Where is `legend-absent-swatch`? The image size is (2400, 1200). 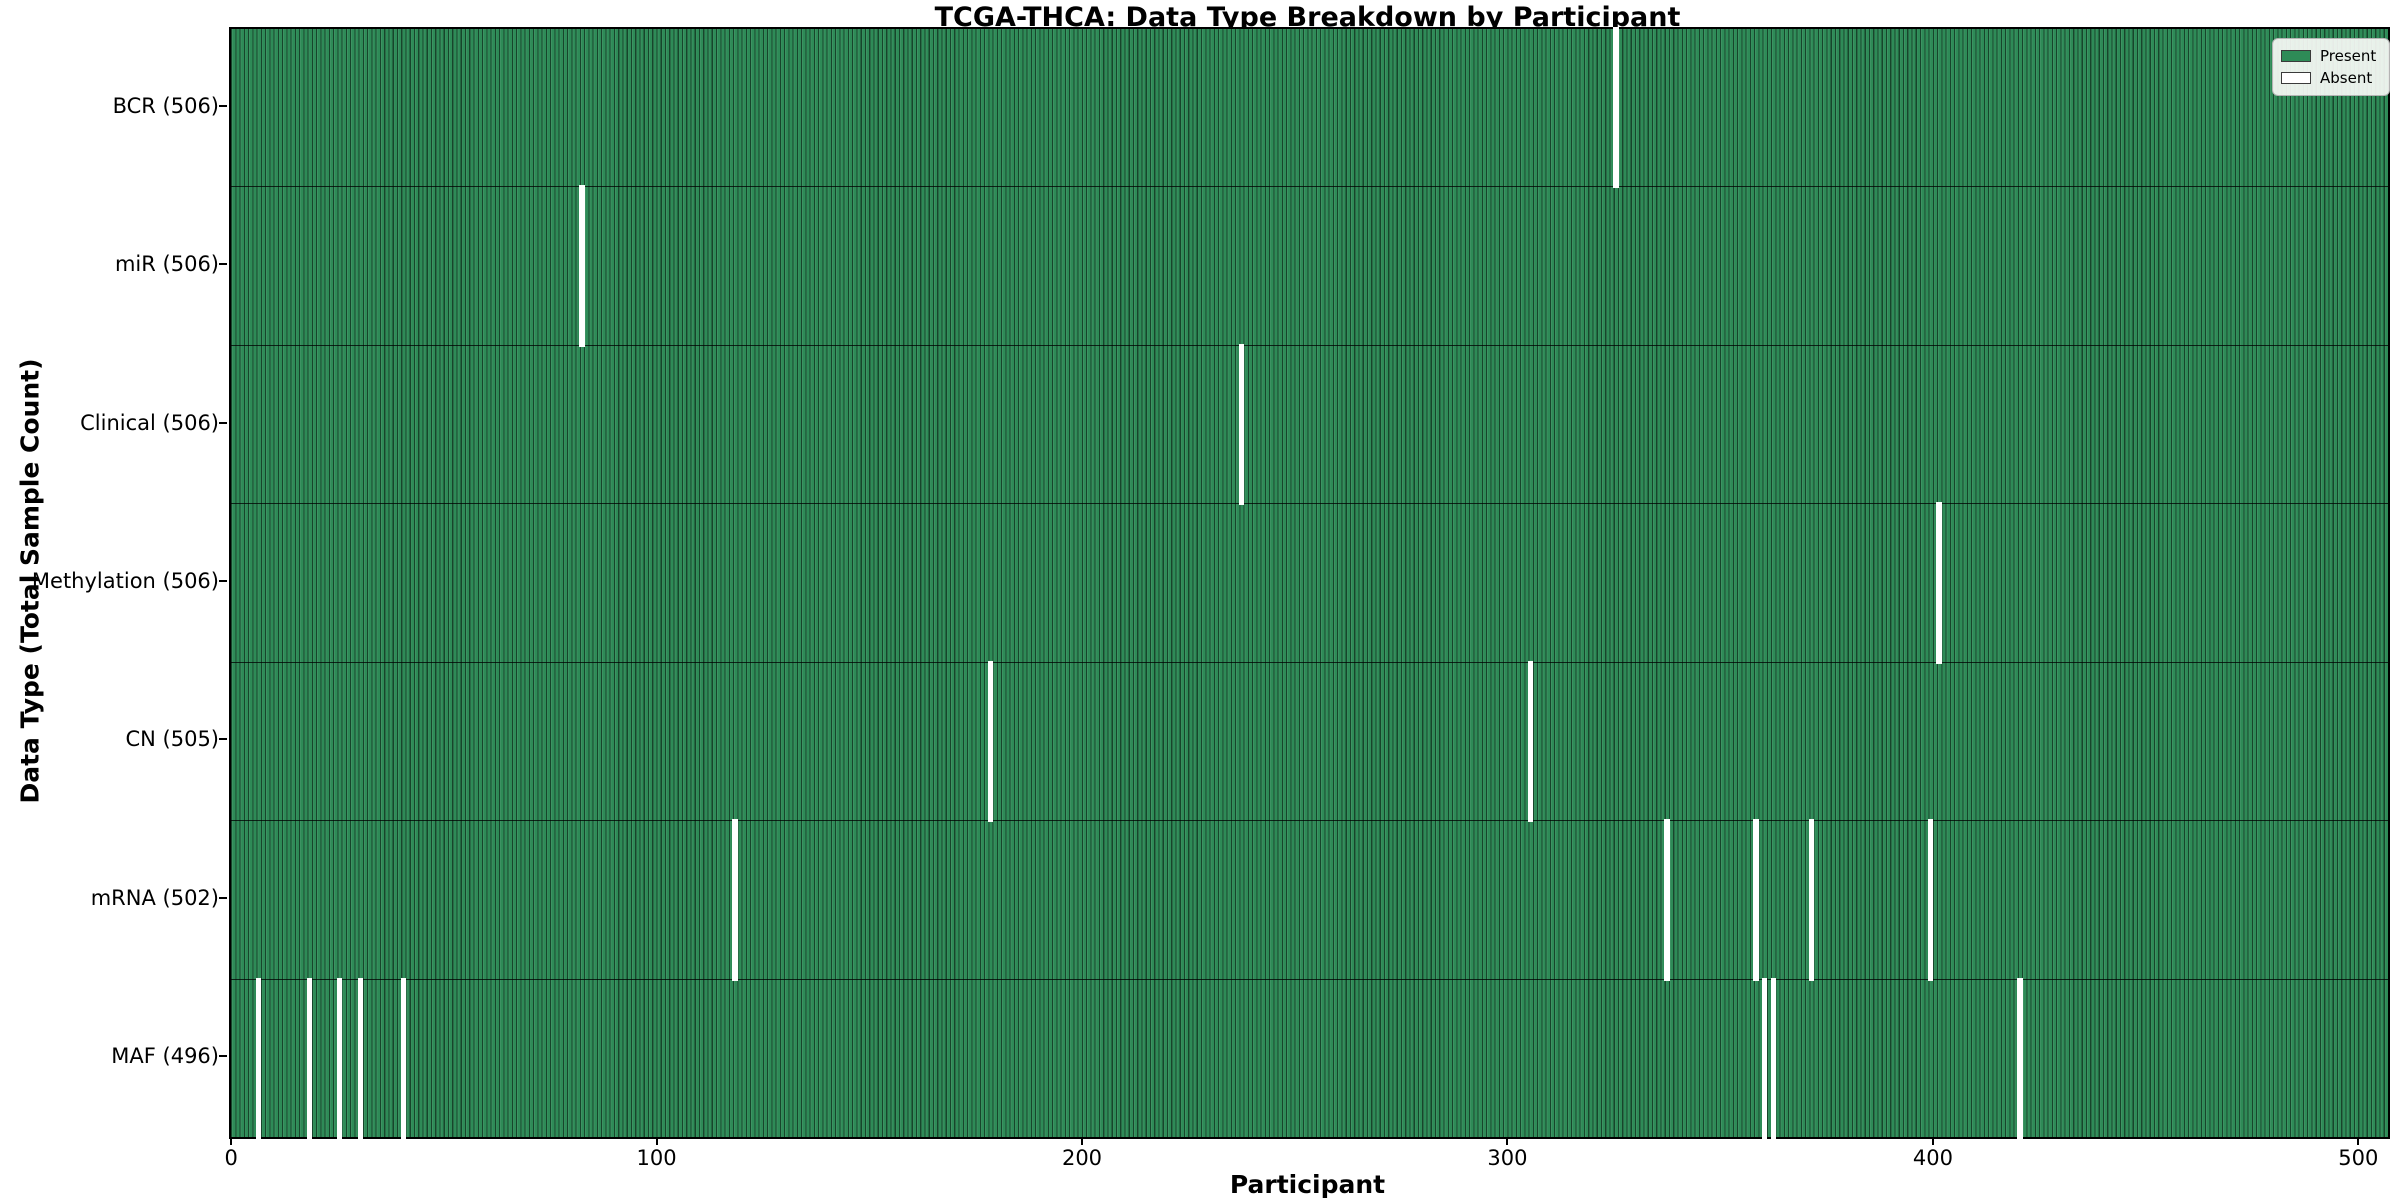 legend-absent-swatch is located at coordinates (2296, 78).